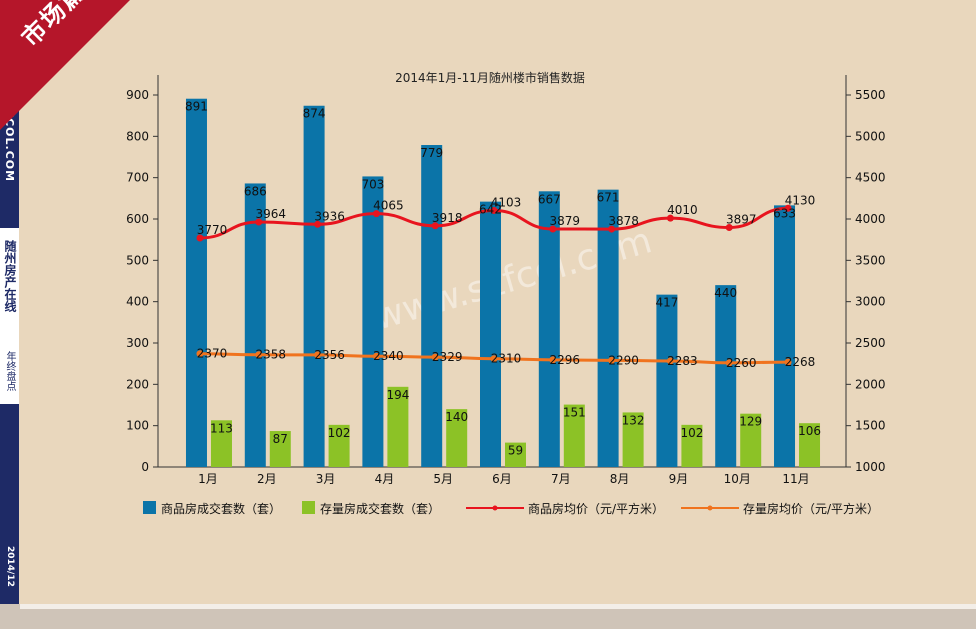 Image resolution: width=976 pixels, height=629 pixels. What do you see at coordinates (596, 508) in the screenshot?
I see `legend-label: 商品房均价（元/平方米）` at bounding box center [596, 508].